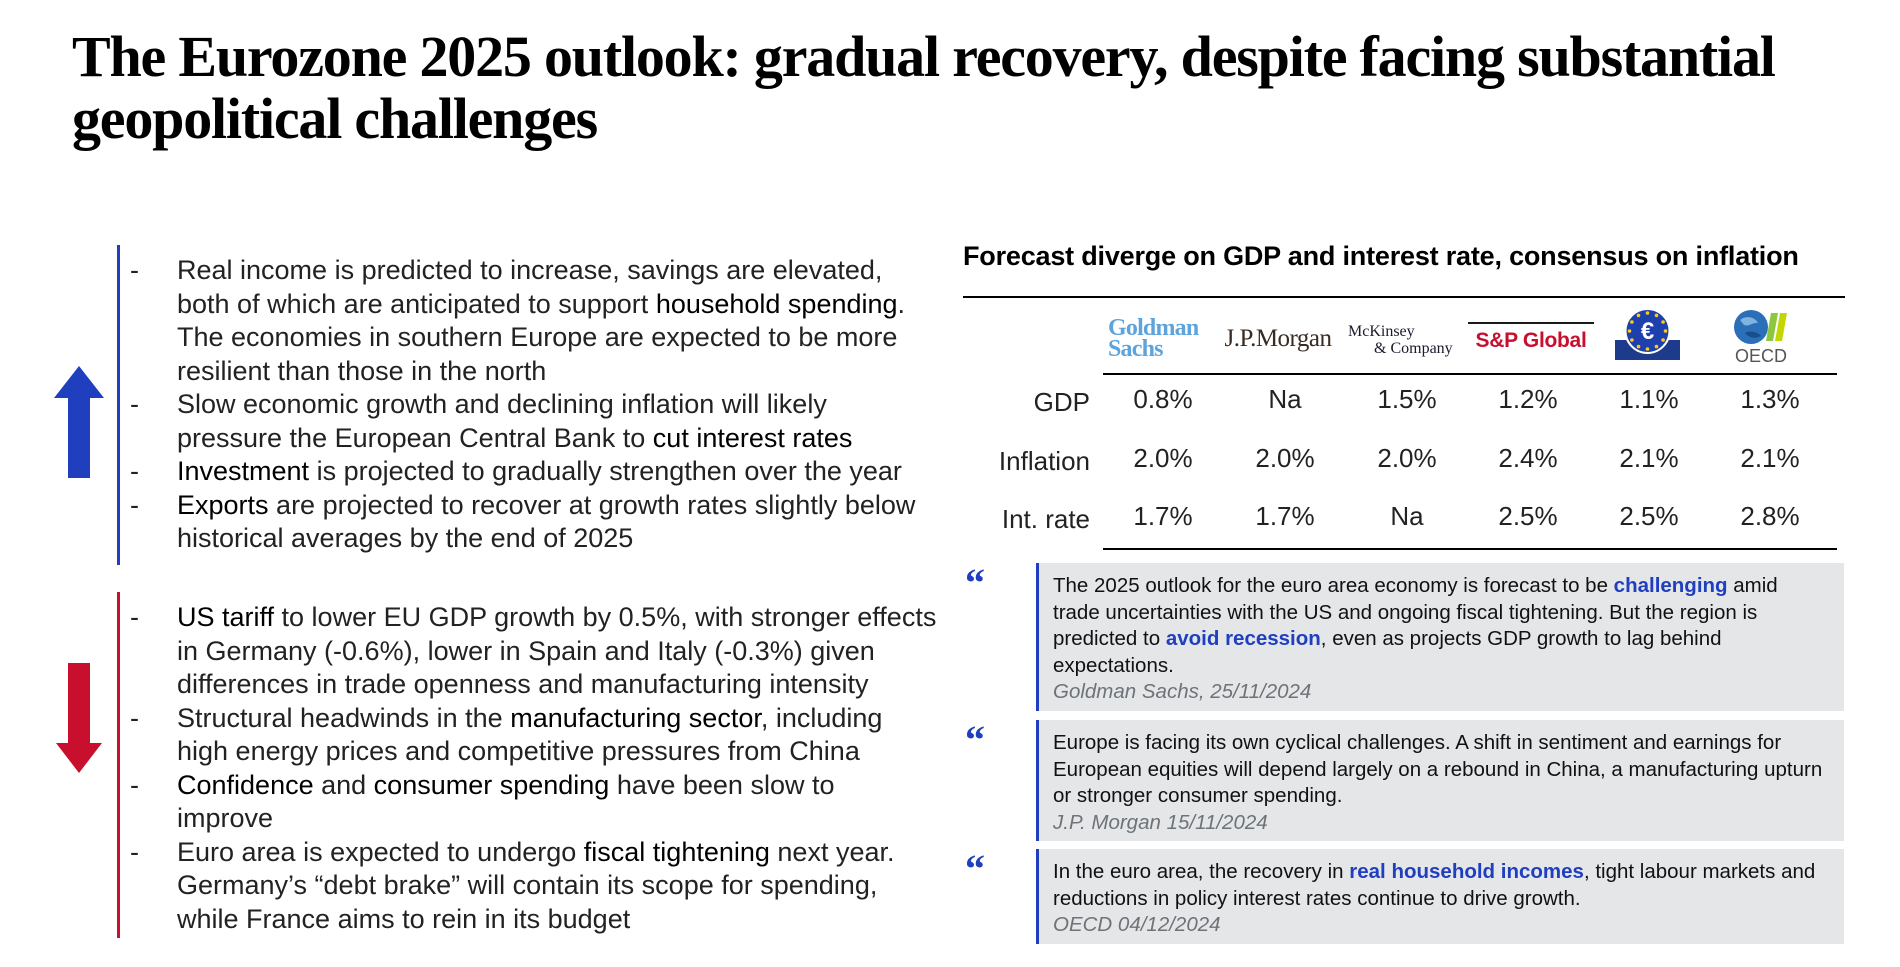 Image resolution: width=1900 pixels, height=967 pixels. I want to click on positive-section-line, so click(118, 405).